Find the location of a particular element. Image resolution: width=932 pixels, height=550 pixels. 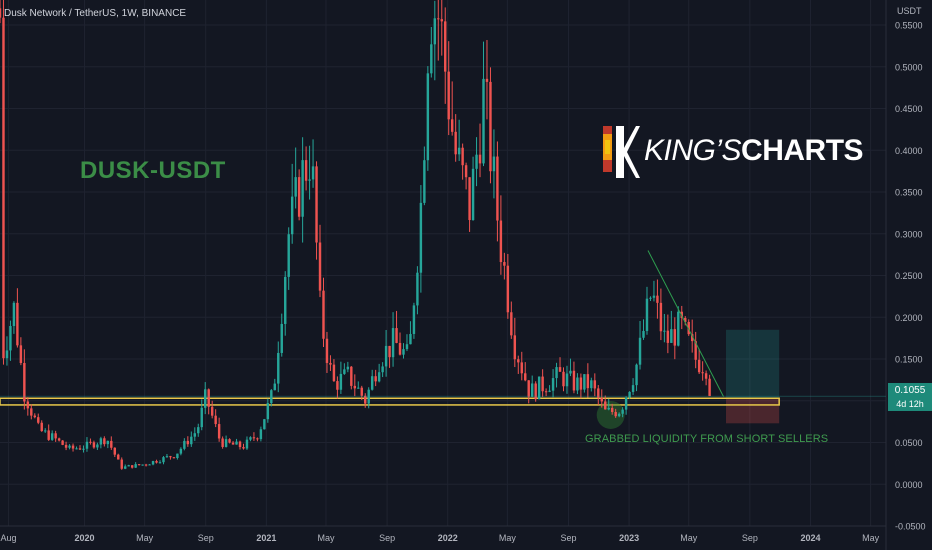

brand-name: KING’SCHARTS is located at coordinates (754, 151).